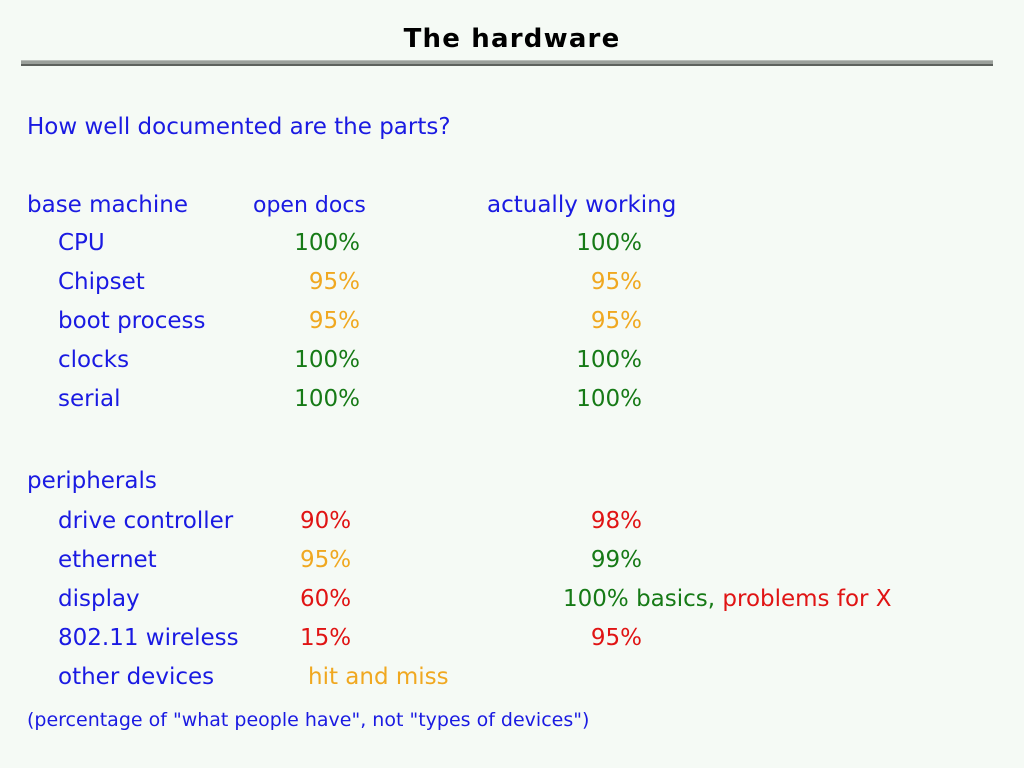 The image size is (1024, 768). What do you see at coordinates (92, 481) in the screenshot?
I see `section-header-peripherals: peripherals` at bounding box center [92, 481].